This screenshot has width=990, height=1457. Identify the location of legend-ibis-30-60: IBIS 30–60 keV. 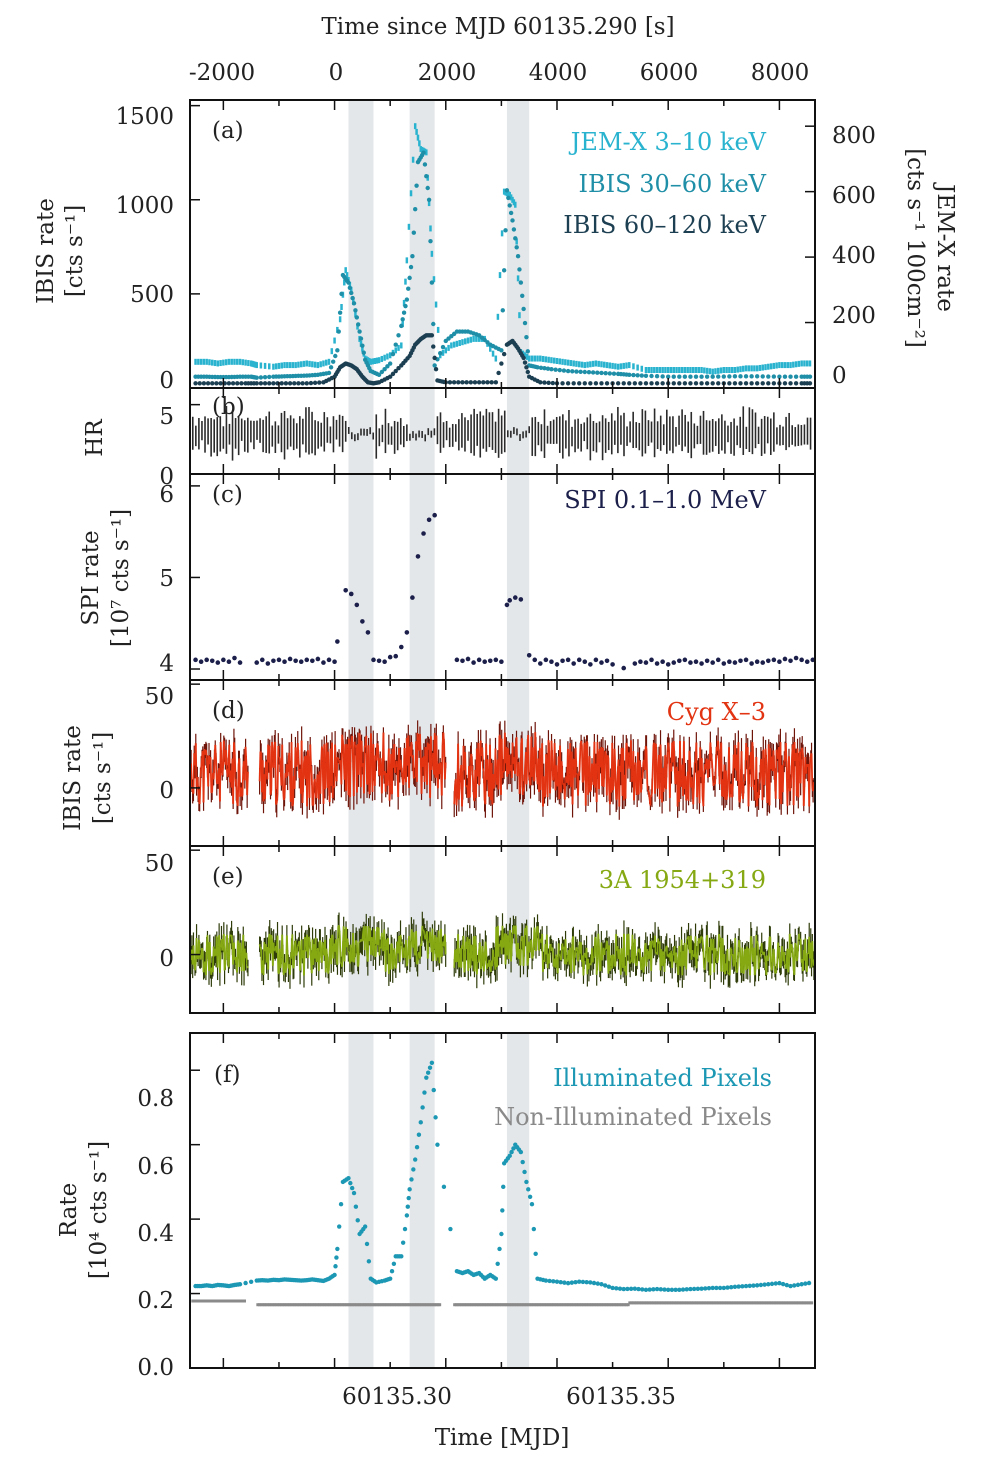
(673, 184).